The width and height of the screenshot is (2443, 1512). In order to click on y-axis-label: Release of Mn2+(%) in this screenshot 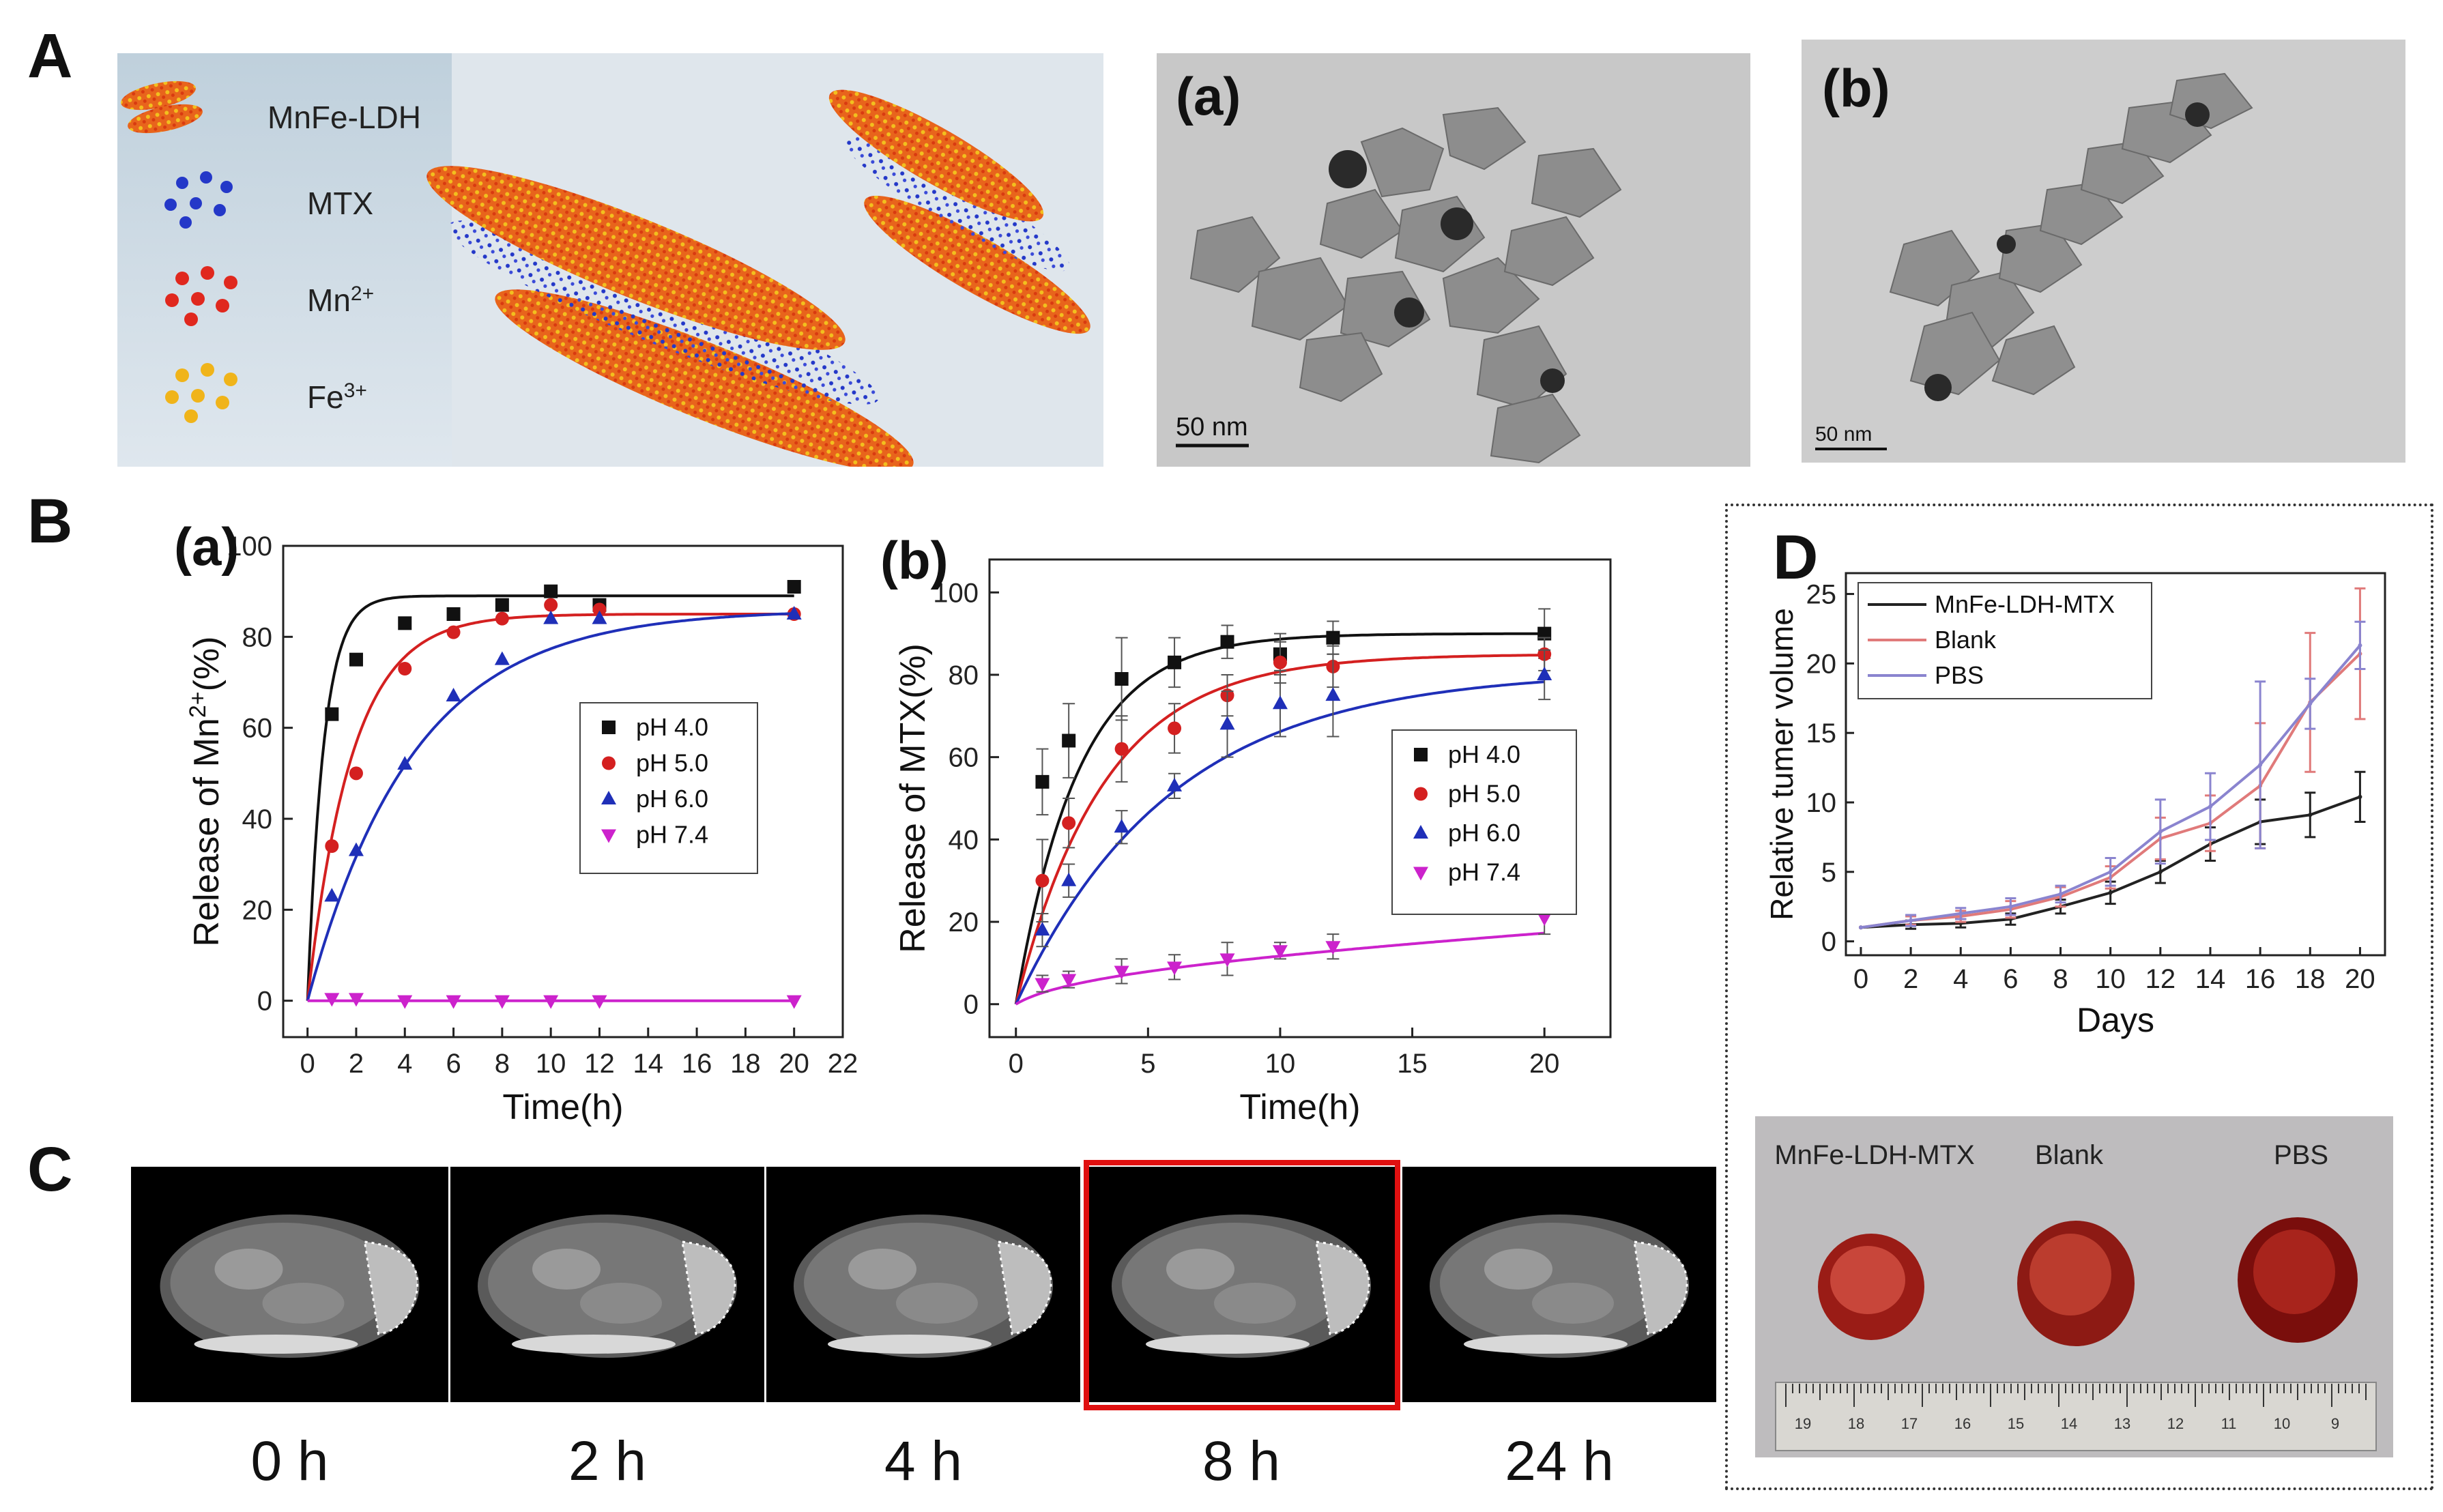, I will do `click(206, 792)`.